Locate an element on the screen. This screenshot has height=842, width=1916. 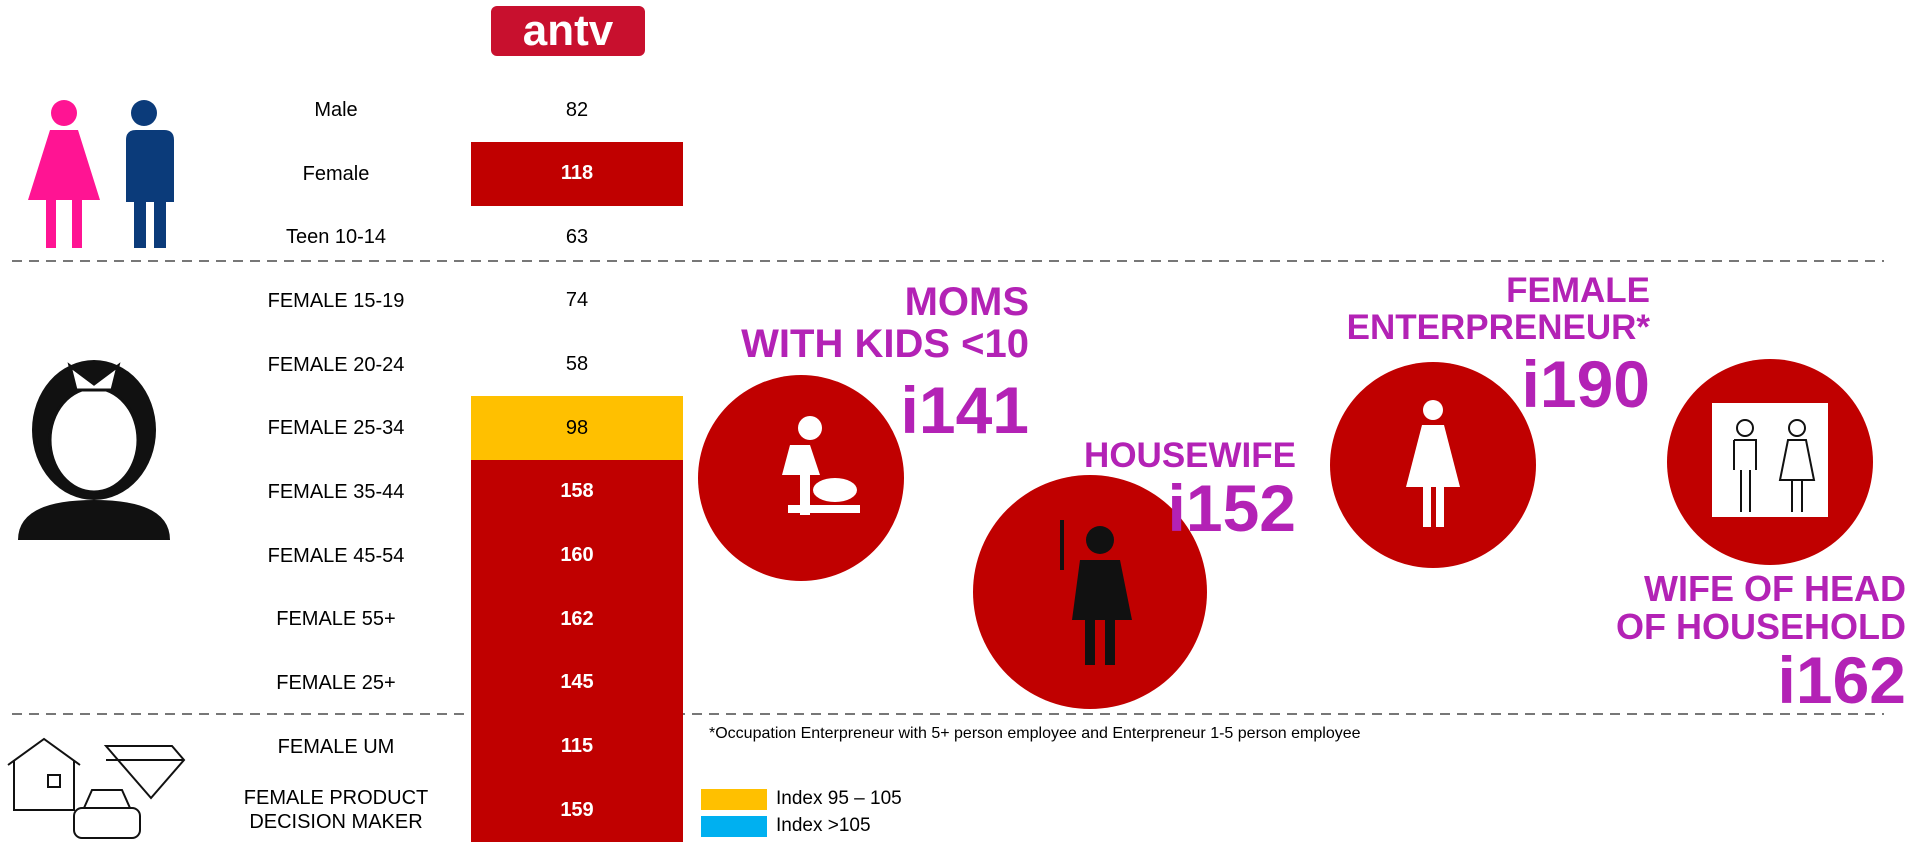
logo: antv is located at coordinates (568, 30).